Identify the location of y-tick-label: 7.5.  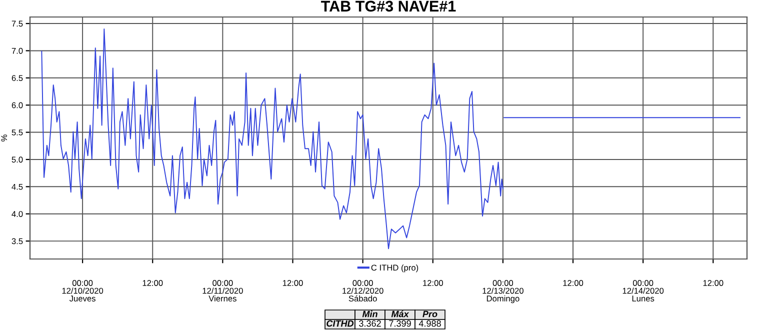
(17, 23).